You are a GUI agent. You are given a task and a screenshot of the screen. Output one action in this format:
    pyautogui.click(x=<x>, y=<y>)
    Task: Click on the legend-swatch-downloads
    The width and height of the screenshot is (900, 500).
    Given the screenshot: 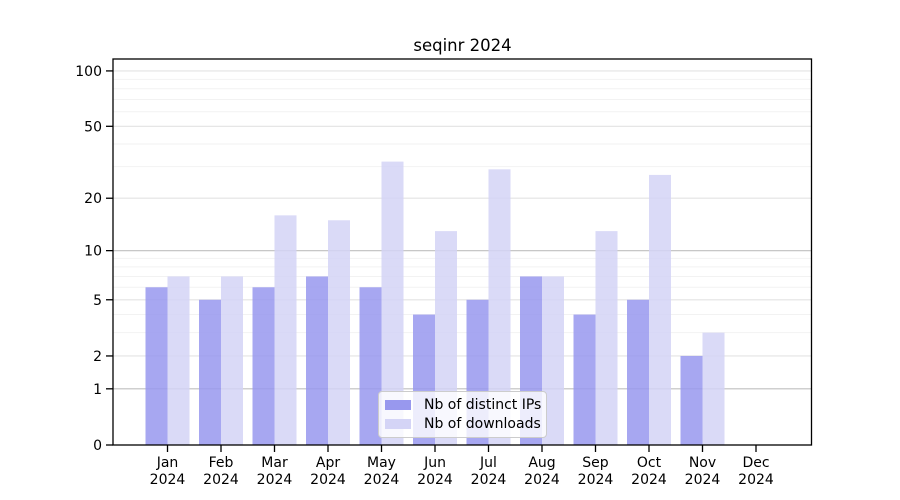 What is the action you would take?
    pyautogui.click(x=398, y=424)
    